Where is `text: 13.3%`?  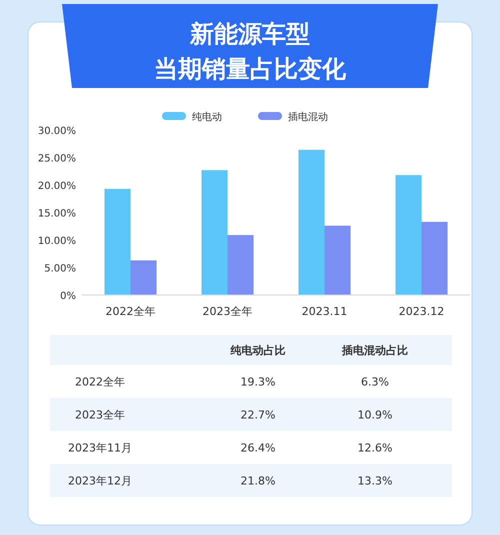
text: 13.3% is located at coordinates (375, 481).